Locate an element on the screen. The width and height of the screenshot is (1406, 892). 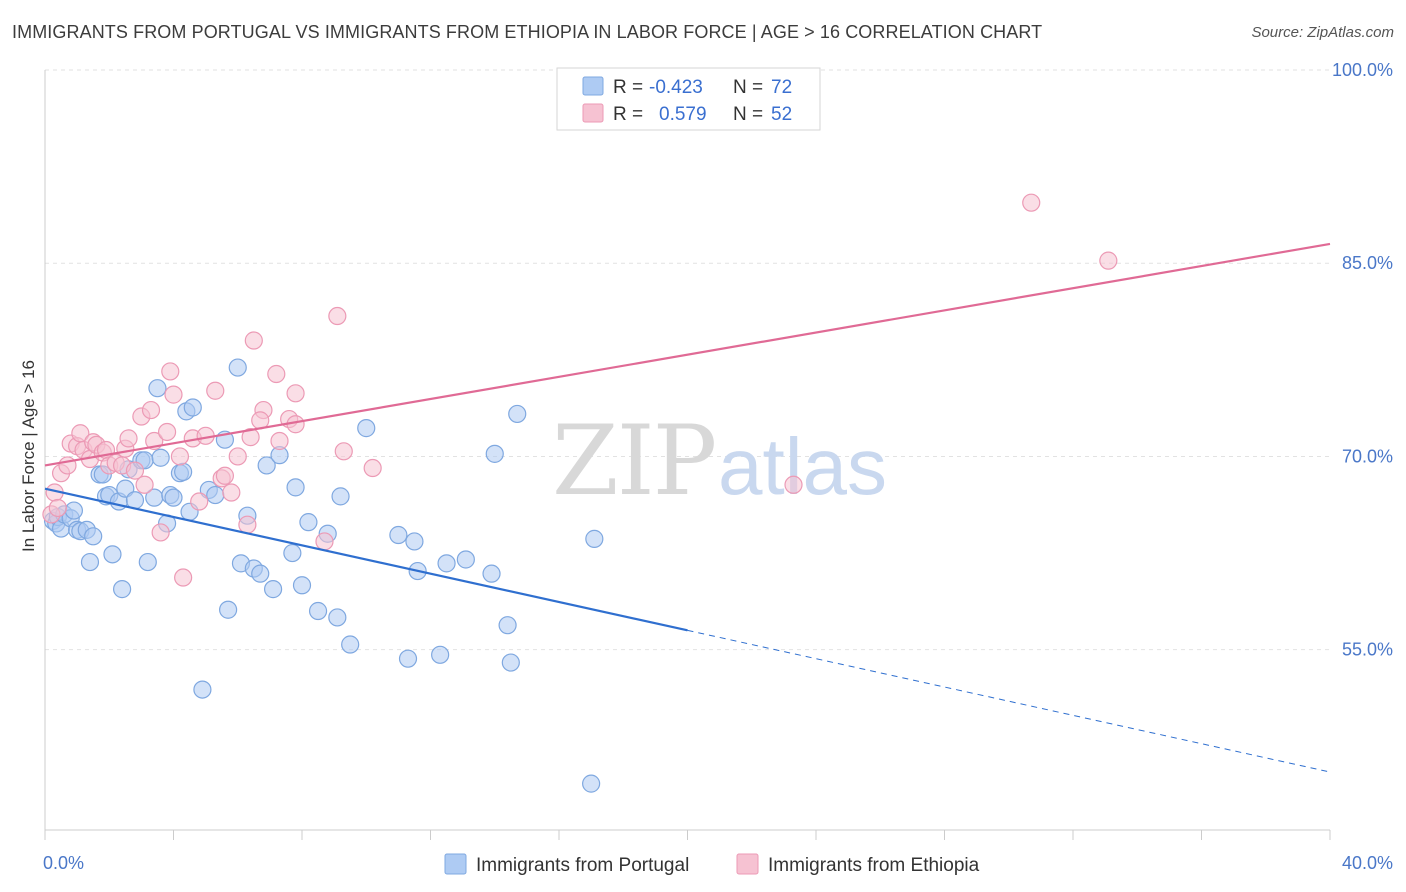
x-tick-labels: 0.0% 40.0% is located at coordinates (718, 863).